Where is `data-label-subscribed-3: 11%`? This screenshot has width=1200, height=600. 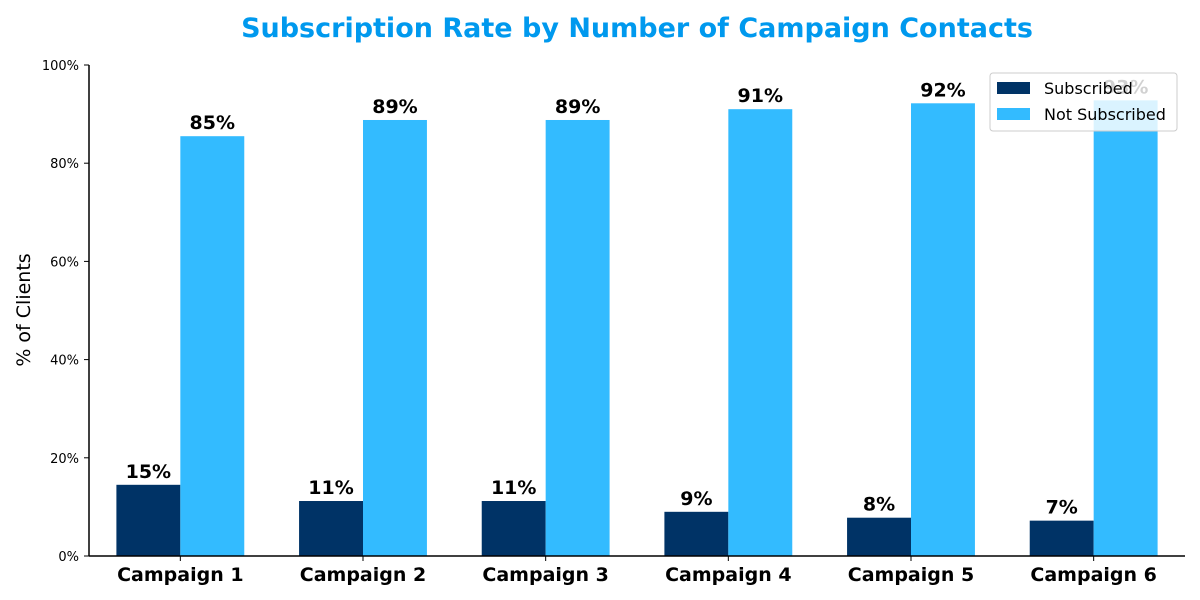 data-label-subscribed-3: 11% is located at coordinates (513, 488).